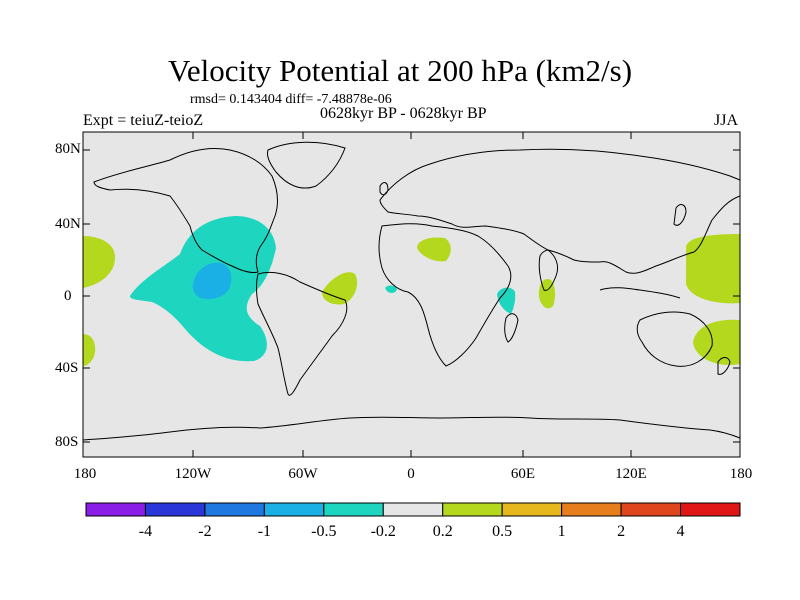  I want to click on positive-area-brazil, so click(340, 288).